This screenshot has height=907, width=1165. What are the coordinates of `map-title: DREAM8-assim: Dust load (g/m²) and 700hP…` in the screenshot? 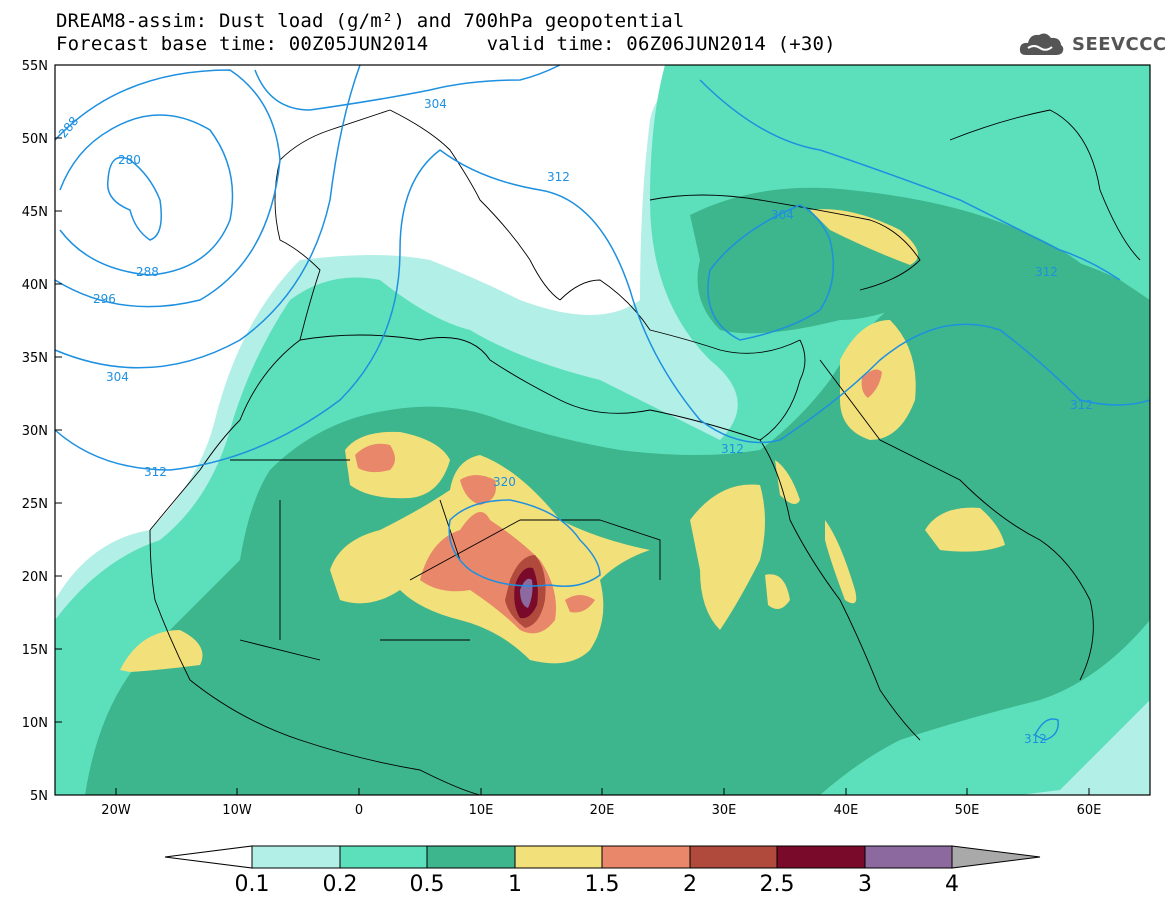 It's located at (370, 21).